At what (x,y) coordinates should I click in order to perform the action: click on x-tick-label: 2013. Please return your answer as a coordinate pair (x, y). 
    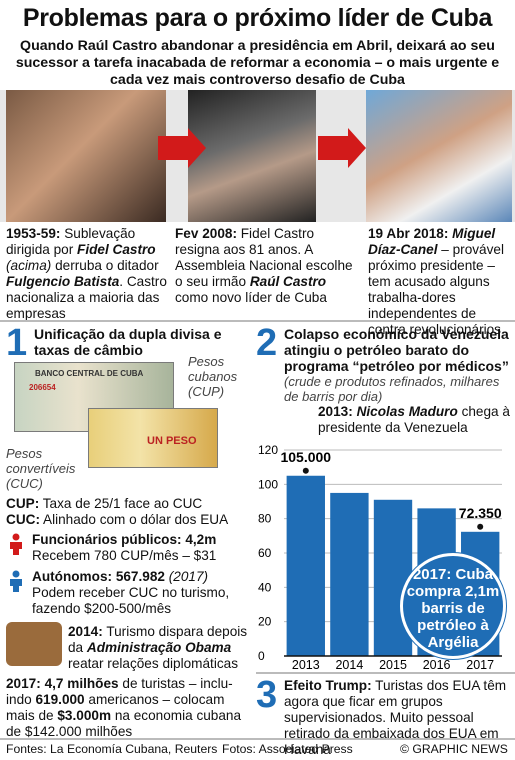
    Looking at the image, I should click on (306, 664).